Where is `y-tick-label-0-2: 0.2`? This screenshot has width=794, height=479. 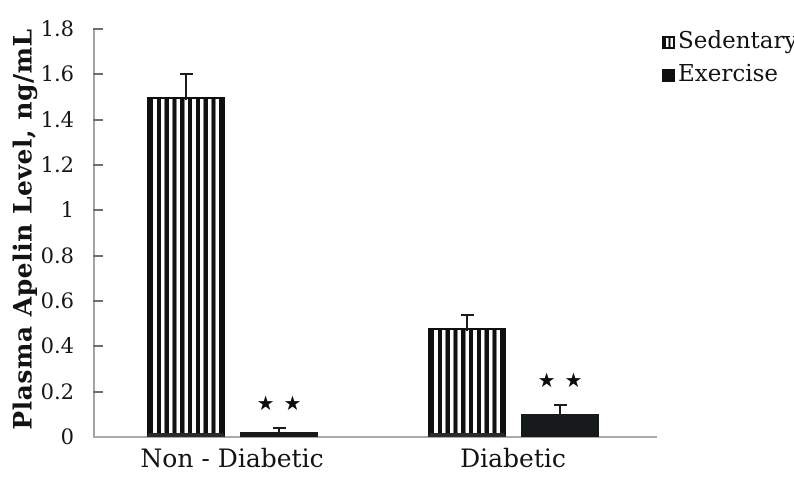
y-tick-label-0-2: 0.2 is located at coordinates (57, 391).